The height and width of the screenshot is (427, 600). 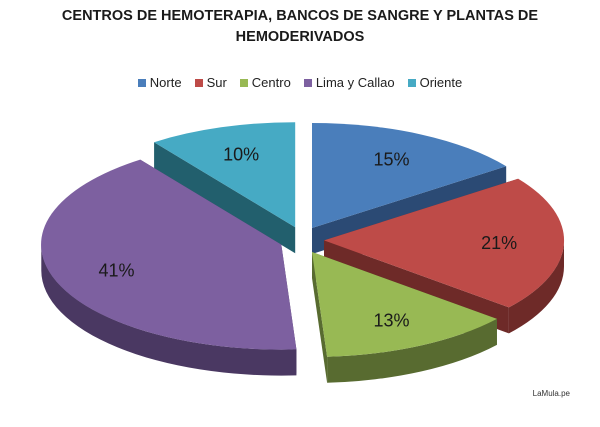 I want to click on legend-item-oriente: Oriente, so click(x=435, y=82).